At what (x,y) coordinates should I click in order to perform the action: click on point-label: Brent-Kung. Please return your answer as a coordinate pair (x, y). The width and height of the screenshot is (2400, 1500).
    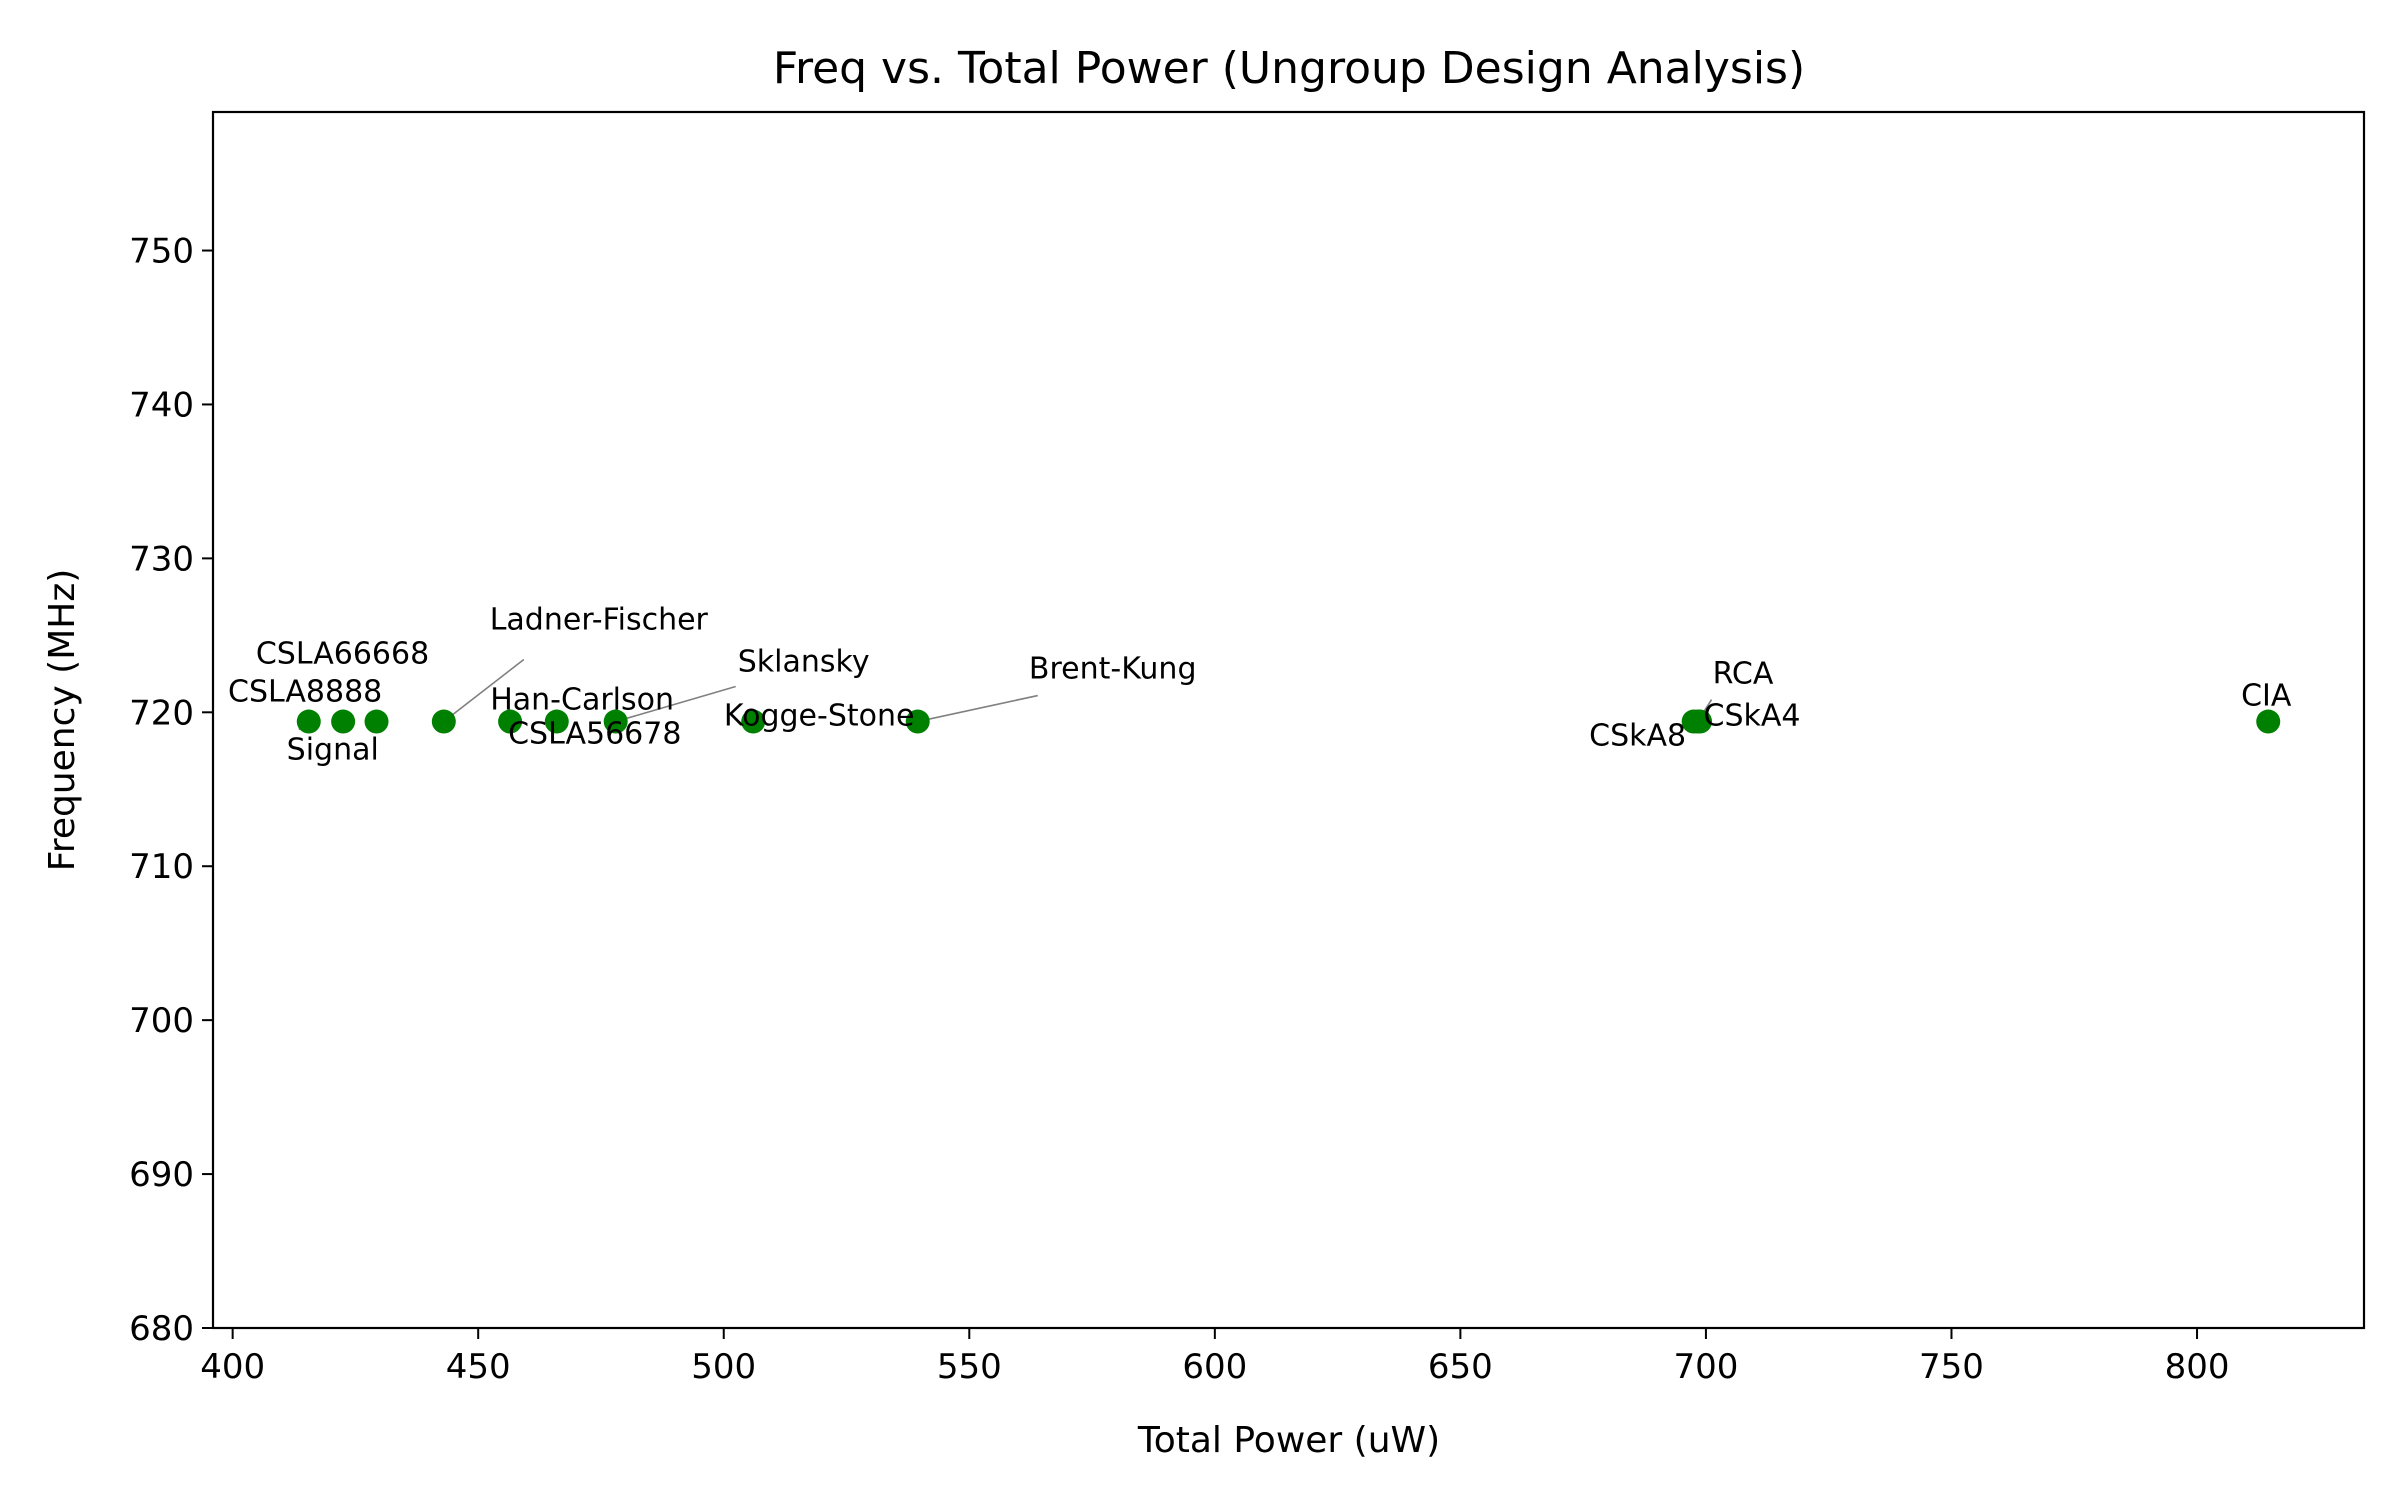
    Looking at the image, I should click on (1113, 669).